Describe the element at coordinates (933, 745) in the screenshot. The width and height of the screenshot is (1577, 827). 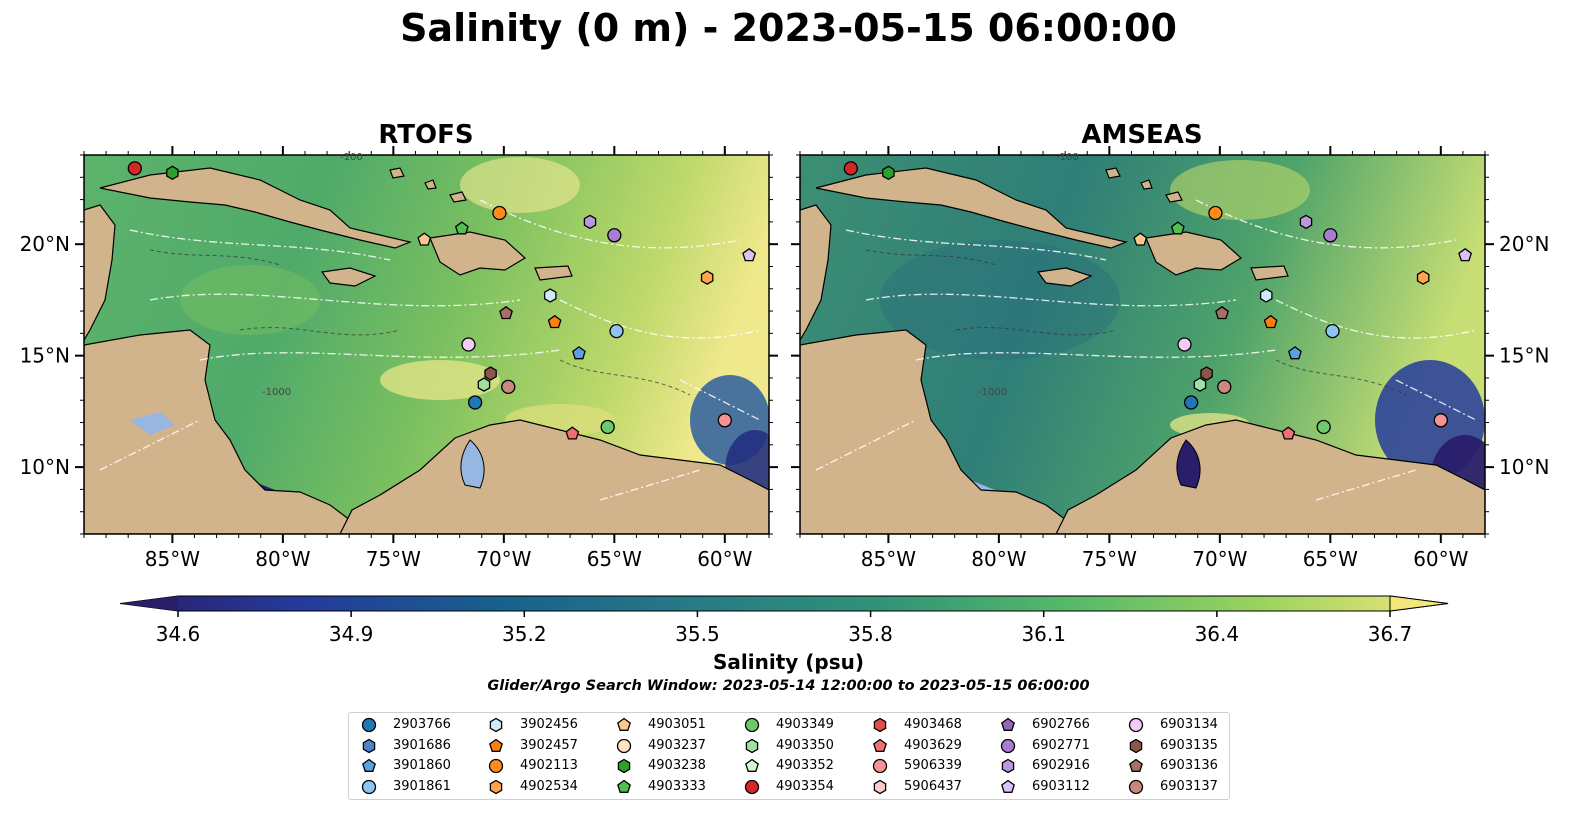
I see `legend-item-label: 4903629` at that location.